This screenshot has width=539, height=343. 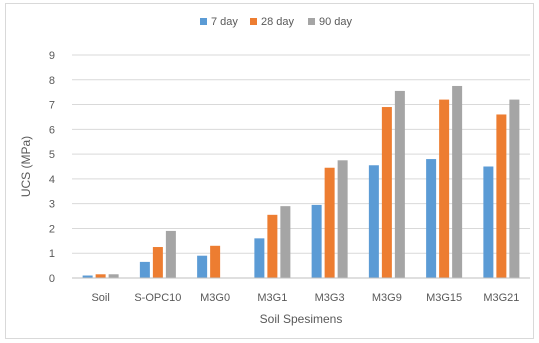 I want to click on legend-label: 7 day, so click(x=224, y=22).